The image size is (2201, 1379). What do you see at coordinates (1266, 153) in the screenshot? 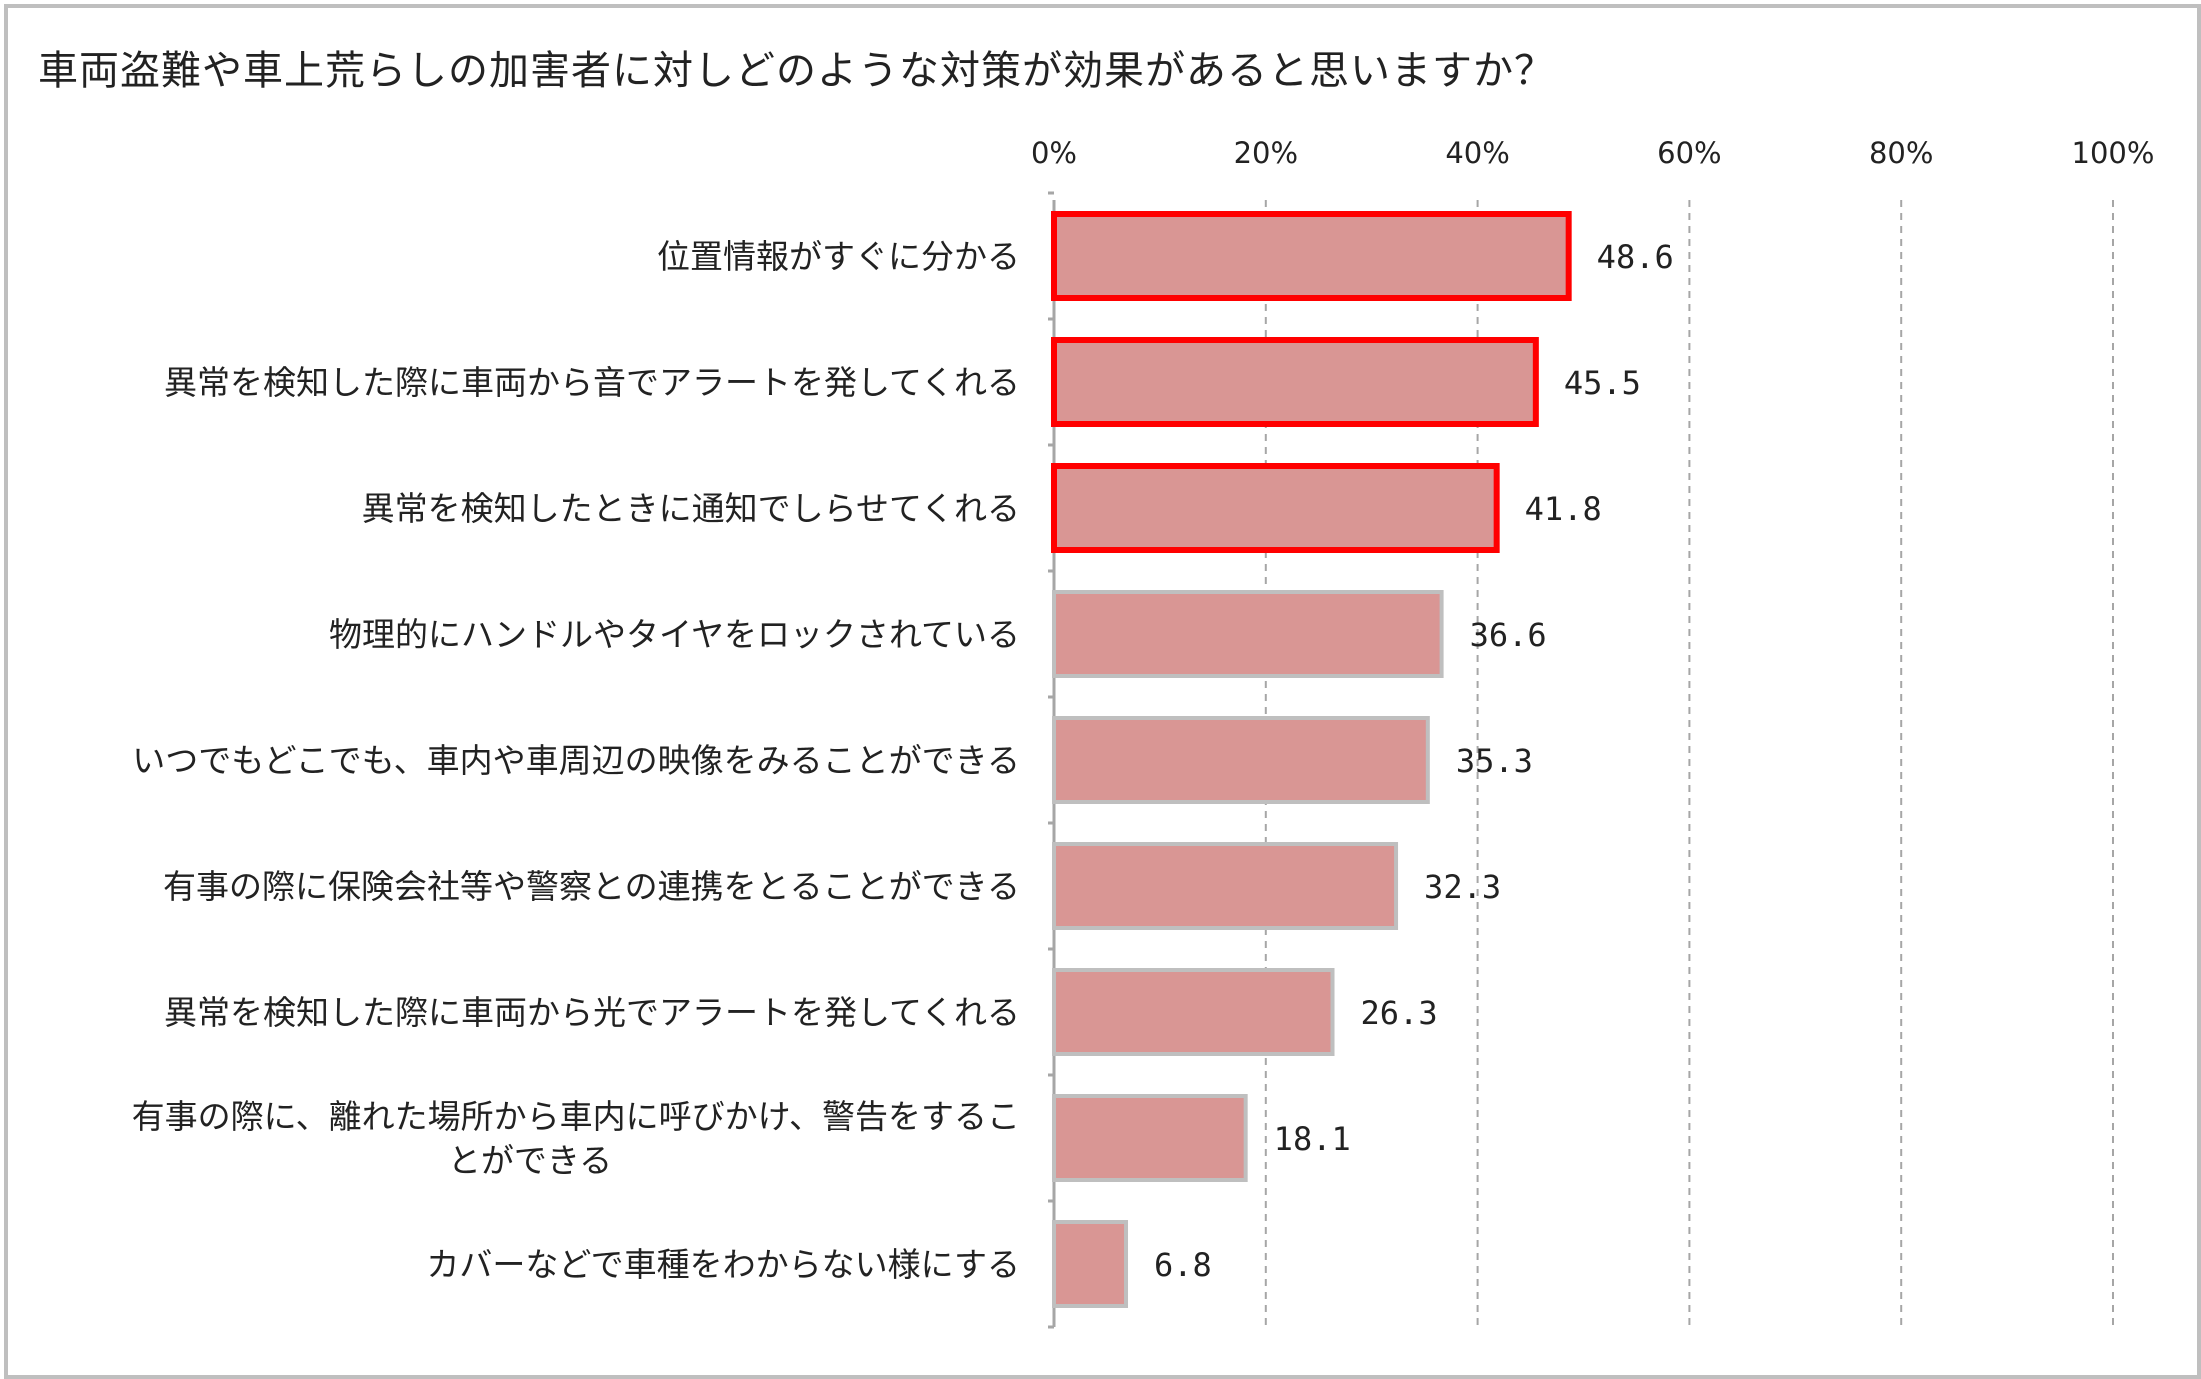
I see `x-tick-label: 20%` at bounding box center [1266, 153].